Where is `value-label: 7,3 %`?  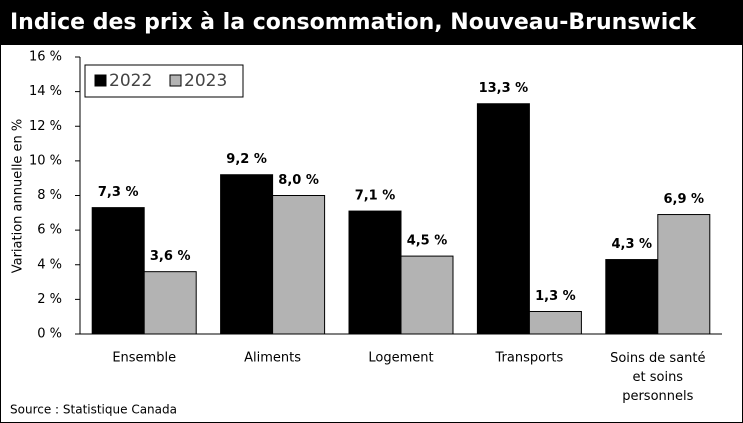
value-label: 7,3 % is located at coordinates (118, 192).